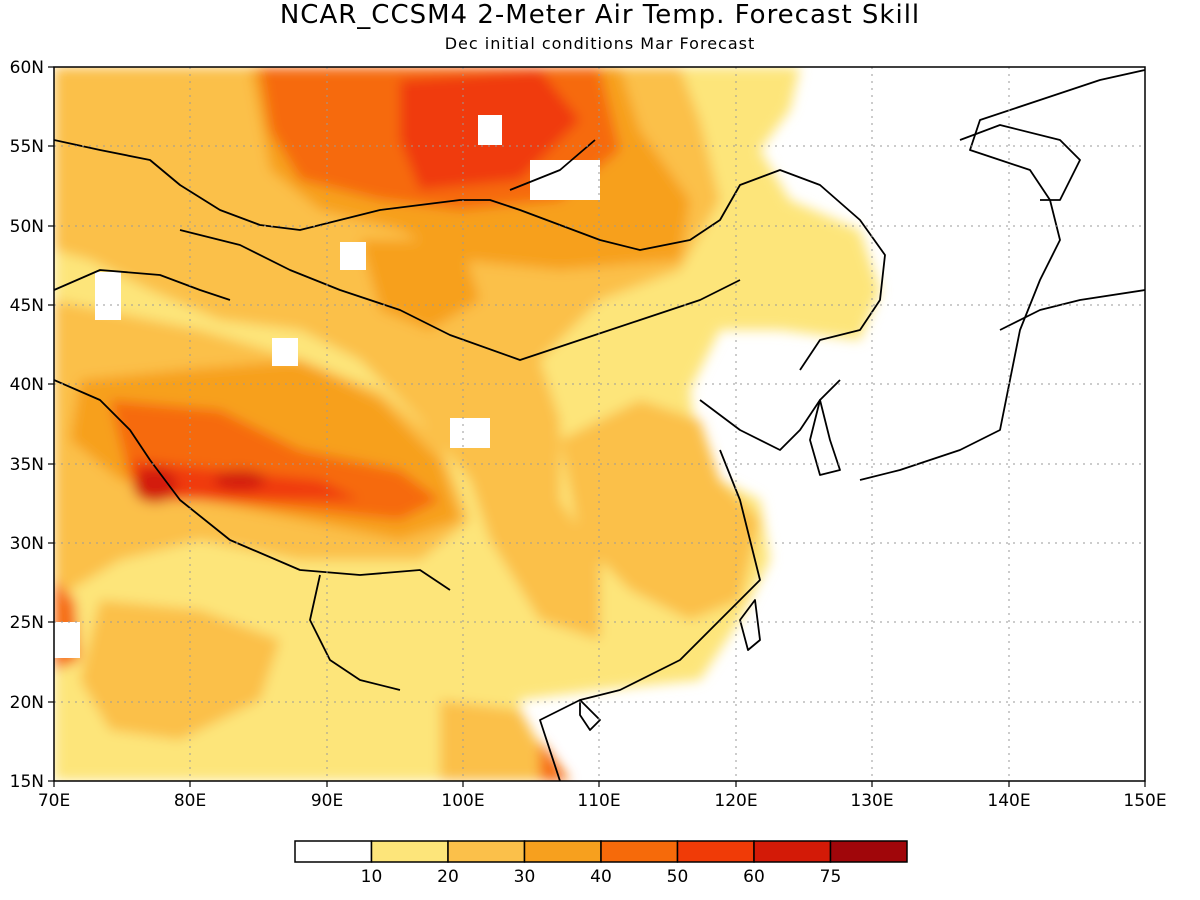 The image size is (1200, 900). Describe the element at coordinates (27, 465) in the screenshot. I see `lat-label: 35N` at that location.